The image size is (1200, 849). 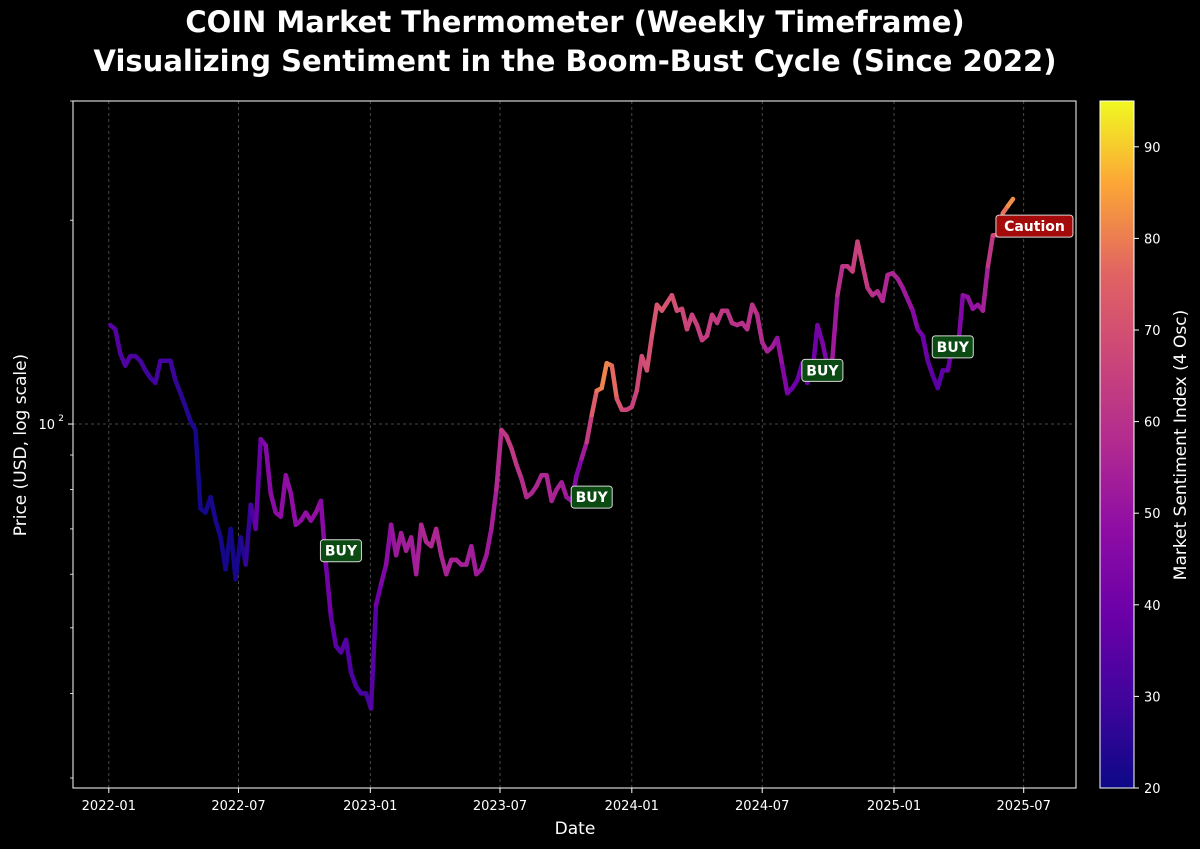 I want to click on x-tick-label: 2023-07, so click(x=500, y=806).